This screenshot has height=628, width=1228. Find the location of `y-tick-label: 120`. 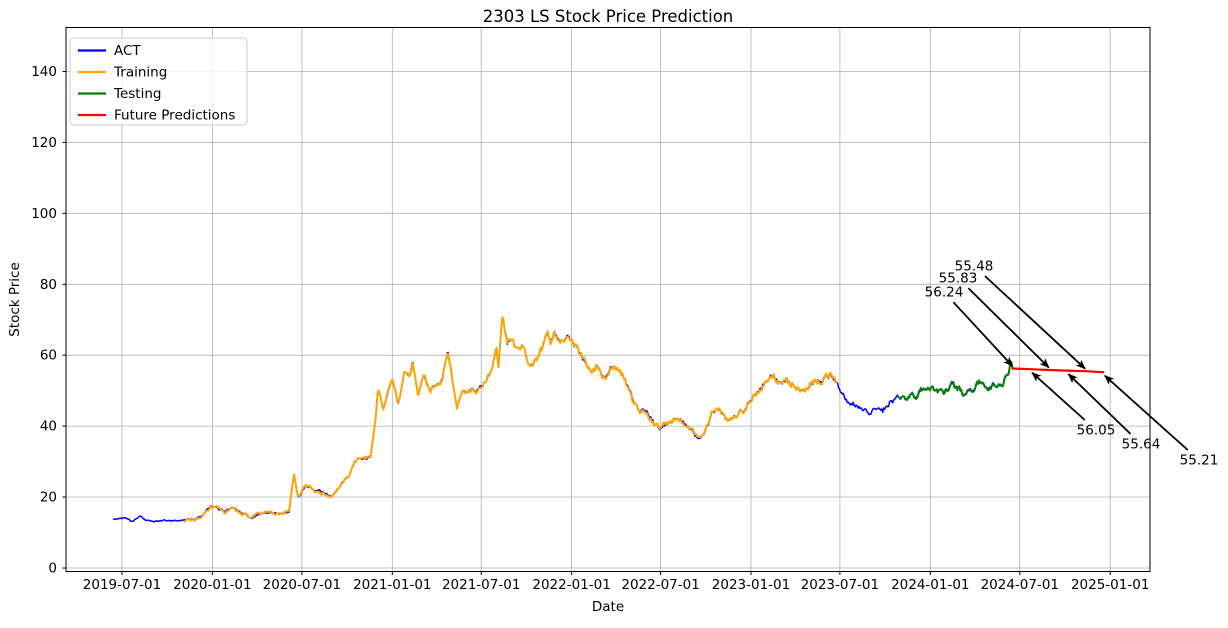

y-tick-label: 120 is located at coordinates (44, 143).